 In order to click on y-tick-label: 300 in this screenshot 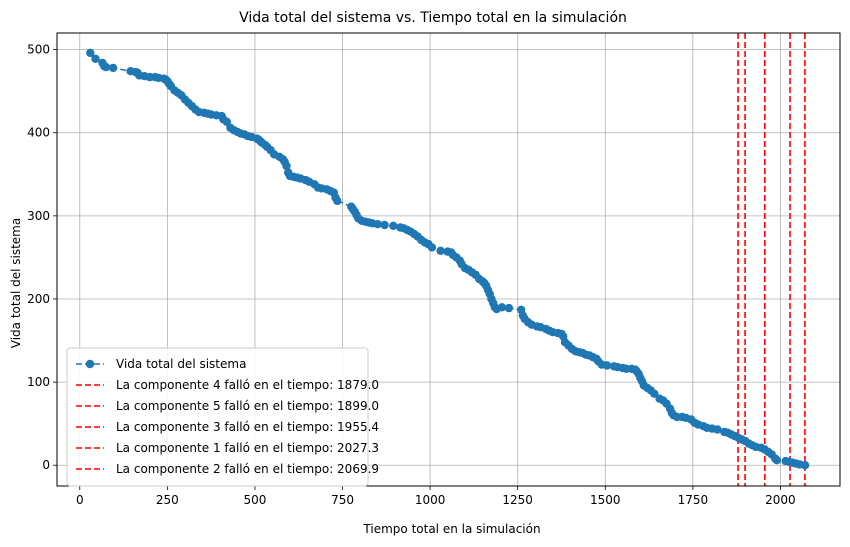, I will do `click(38, 216)`.